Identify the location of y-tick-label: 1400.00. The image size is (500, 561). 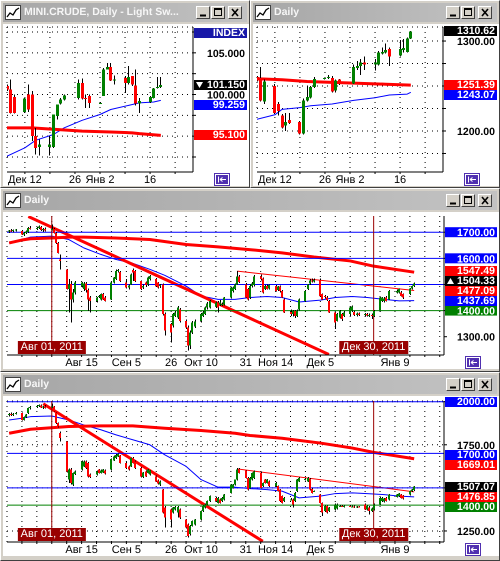
(476, 312).